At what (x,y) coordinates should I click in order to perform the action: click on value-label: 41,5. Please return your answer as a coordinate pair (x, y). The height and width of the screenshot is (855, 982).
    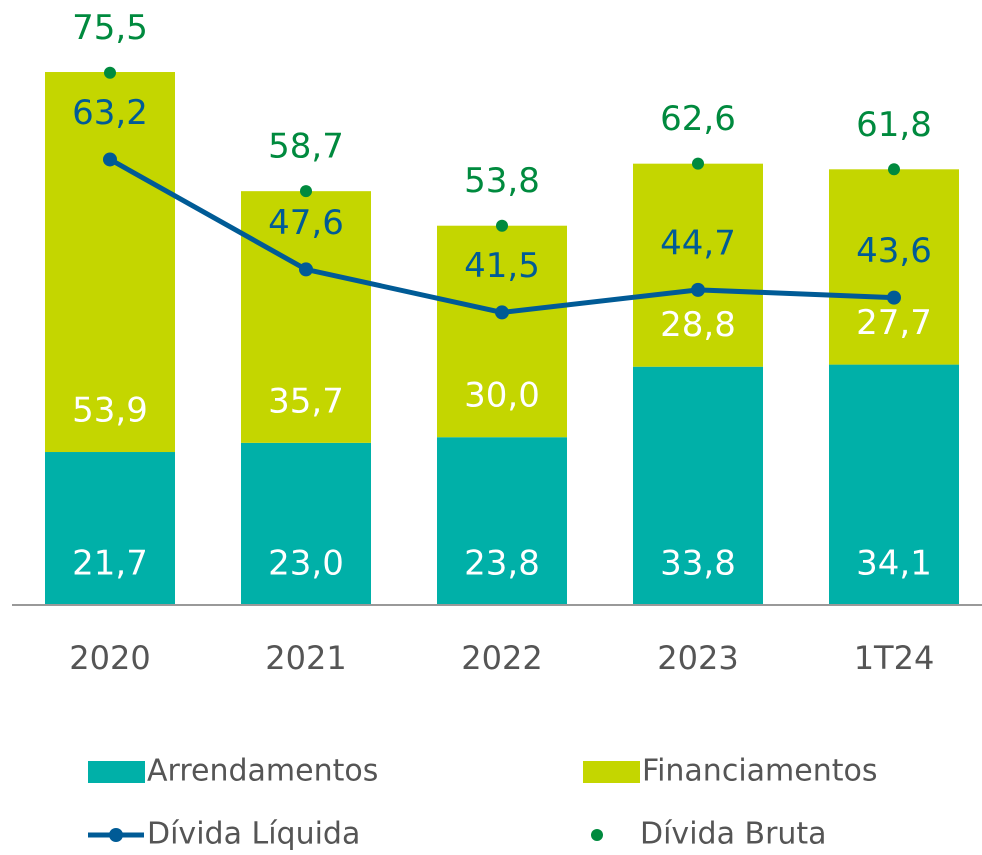
    Looking at the image, I should click on (502, 266).